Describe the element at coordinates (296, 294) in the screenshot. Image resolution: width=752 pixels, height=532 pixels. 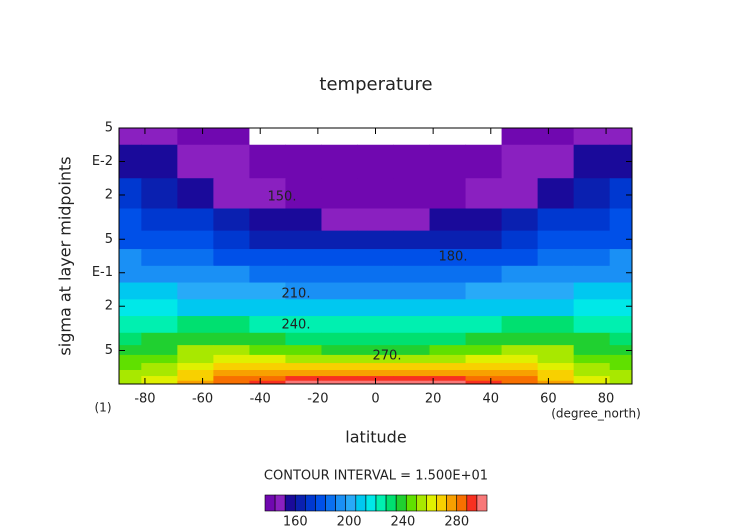
I see `contour-label: 210.` at that location.